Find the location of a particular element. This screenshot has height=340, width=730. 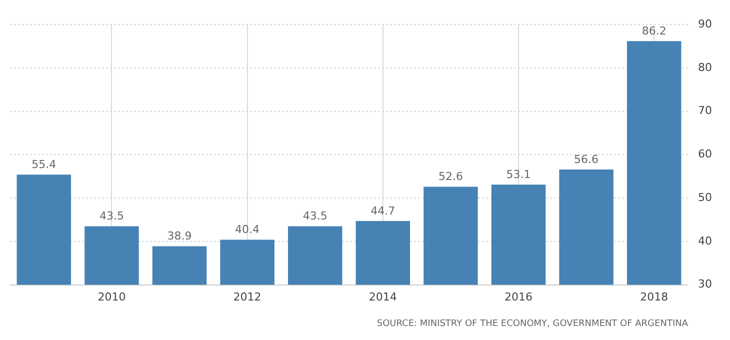

source-note: SOURCE: MINISTRY OF THE ECONOMY, GOVERNMENT OF ARGENTINA is located at coordinates (532, 324).